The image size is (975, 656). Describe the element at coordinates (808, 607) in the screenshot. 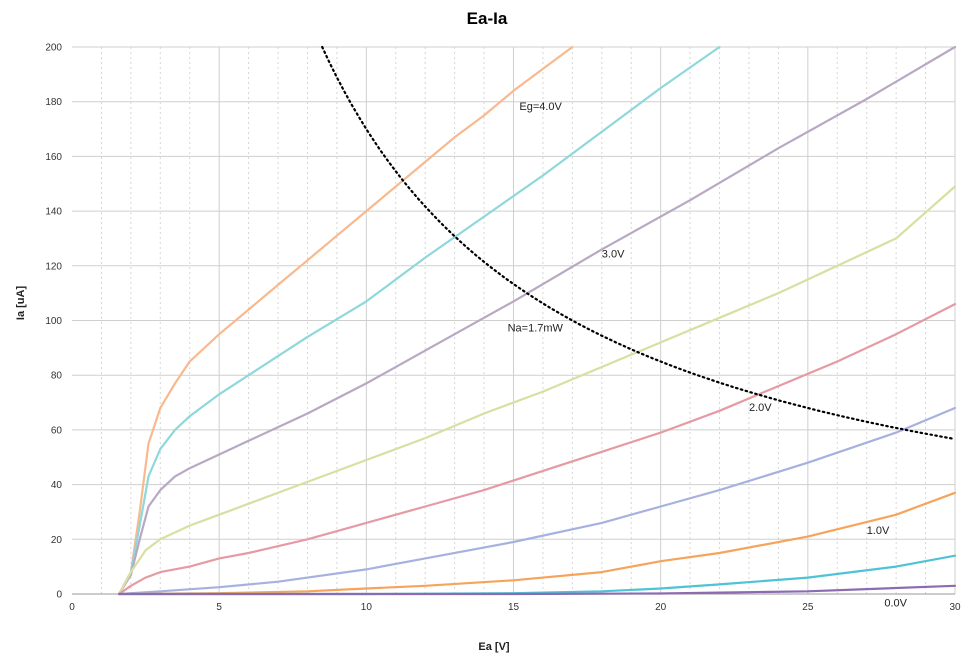

I see `x-tick-label: 25` at that location.